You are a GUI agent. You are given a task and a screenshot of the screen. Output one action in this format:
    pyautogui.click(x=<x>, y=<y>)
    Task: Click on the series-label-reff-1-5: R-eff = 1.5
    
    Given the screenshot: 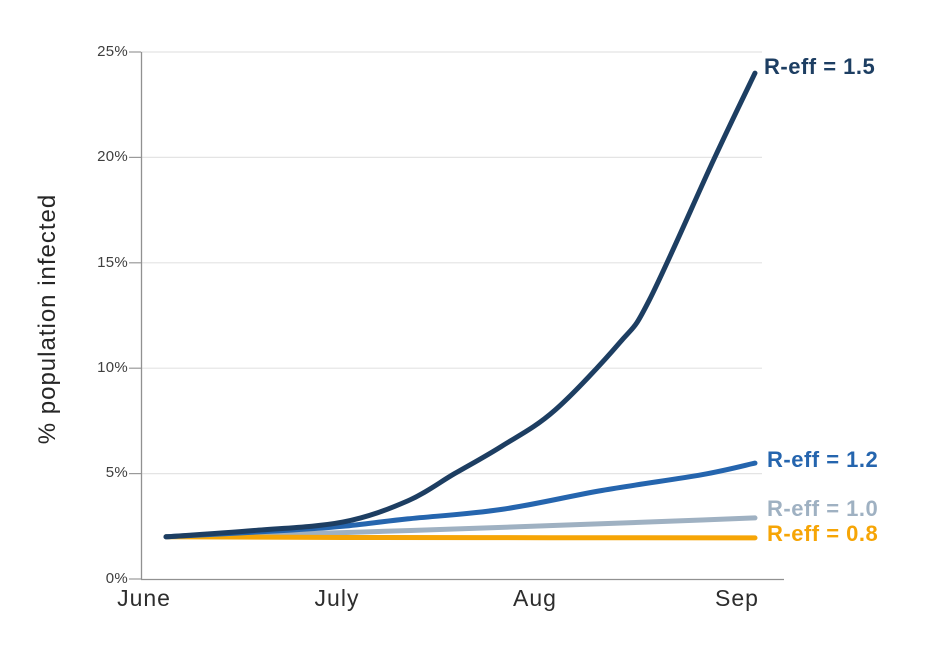 What is the action you would take?
    pyautogui.click(x=820, y=66)
    